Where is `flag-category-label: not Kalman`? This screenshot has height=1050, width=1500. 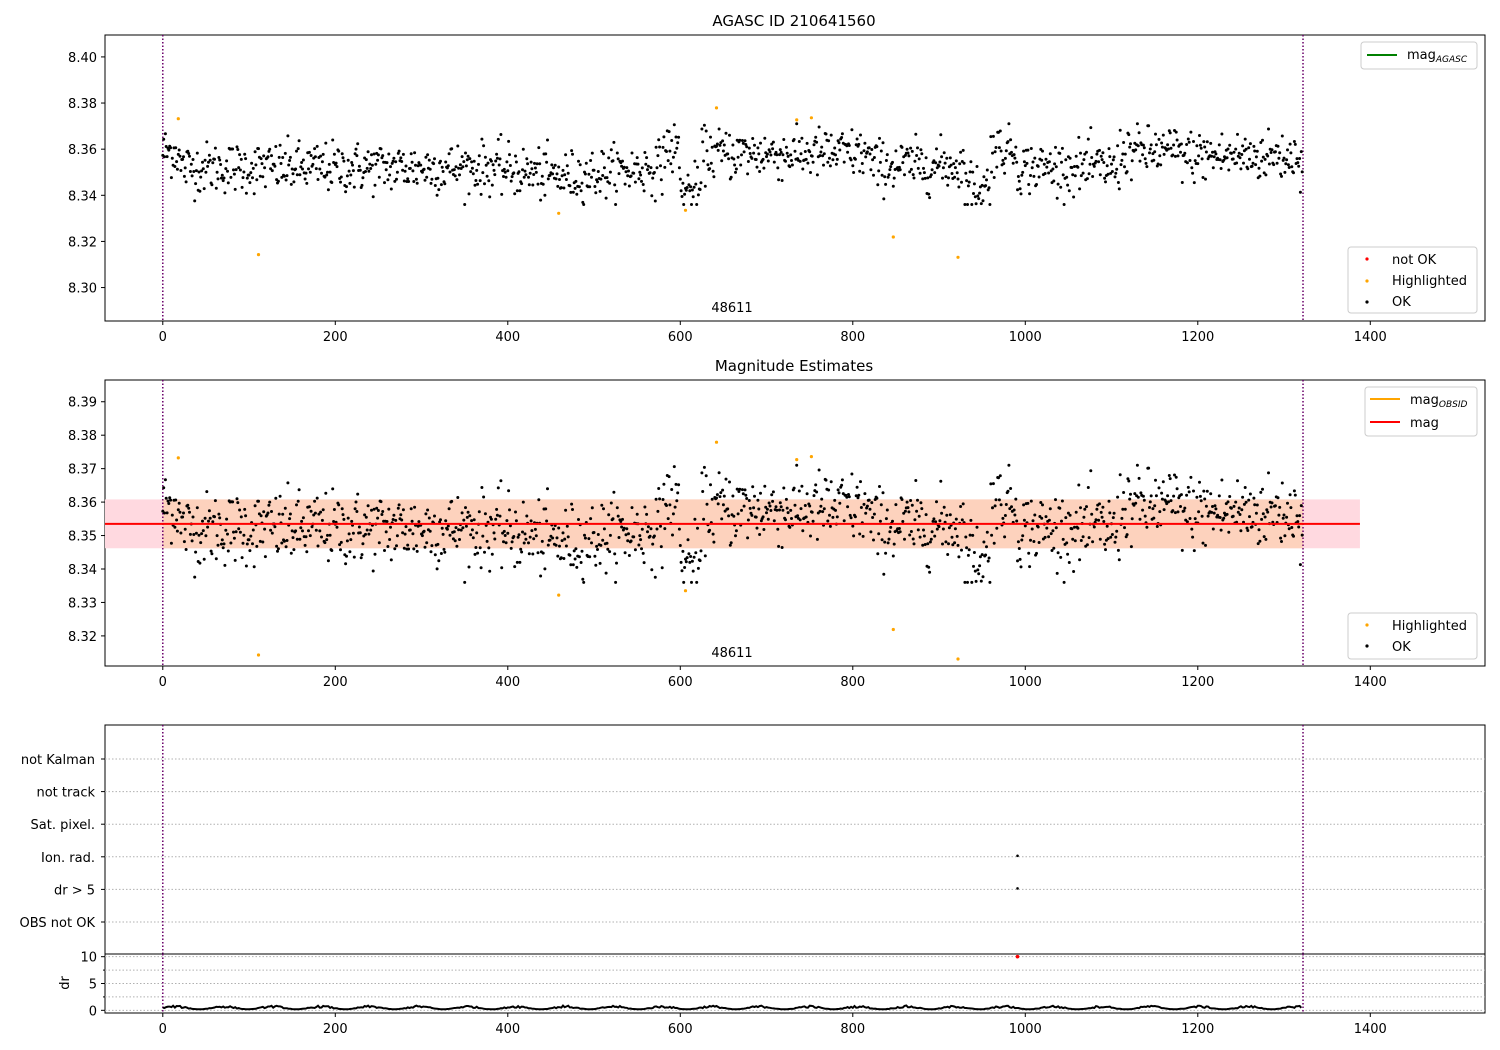
flag-category-label: not Kalman is located at coordinates (58, 760).